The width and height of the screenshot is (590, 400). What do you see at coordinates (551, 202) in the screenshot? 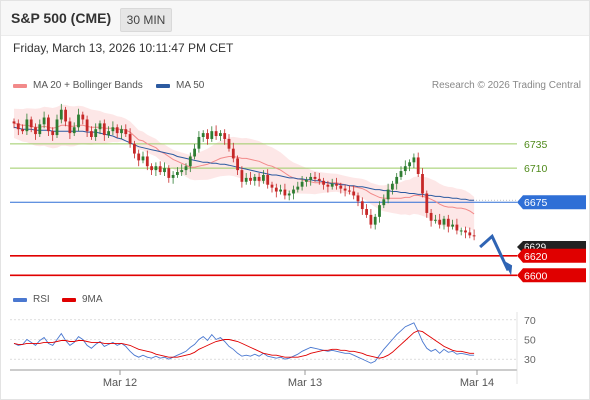
I see `pivot-price-tag` at bounding box center [551, 202].